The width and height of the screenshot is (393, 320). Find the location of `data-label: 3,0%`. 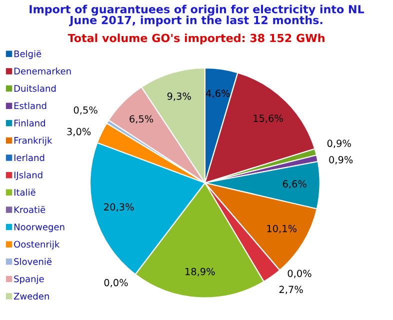

data-label: 3,0% is located at coordinates (79, 132).